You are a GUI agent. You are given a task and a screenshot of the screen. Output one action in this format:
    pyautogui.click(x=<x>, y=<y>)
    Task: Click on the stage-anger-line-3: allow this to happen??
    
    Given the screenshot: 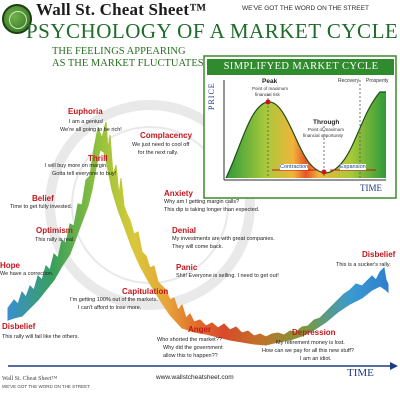 What is the action you would take?
    pyautogui.click(x=190, y=356)
    